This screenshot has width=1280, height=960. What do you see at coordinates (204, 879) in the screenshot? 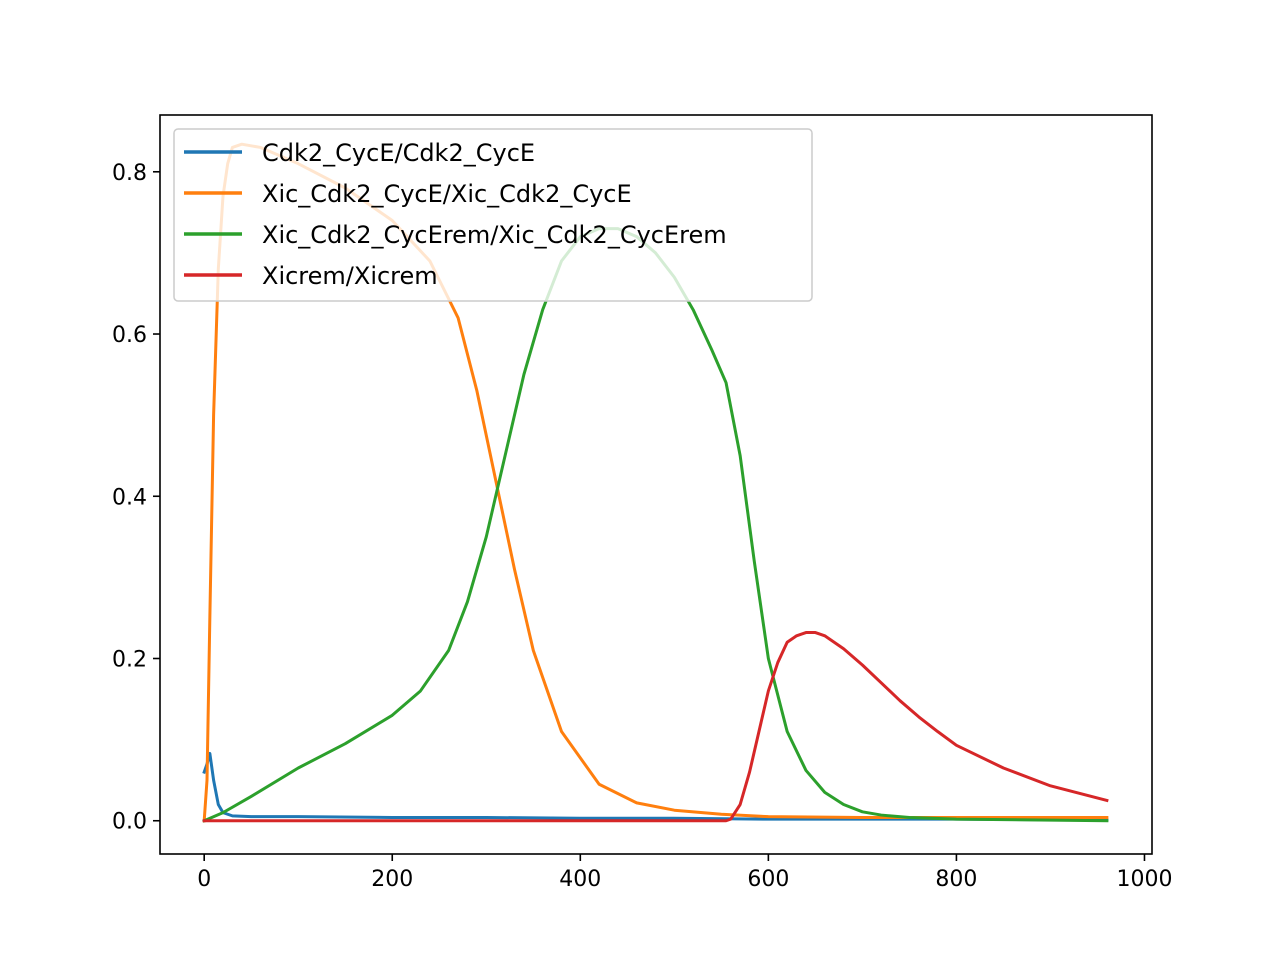
I see `x-tick-label: 0` at bounding box center [204, 879].